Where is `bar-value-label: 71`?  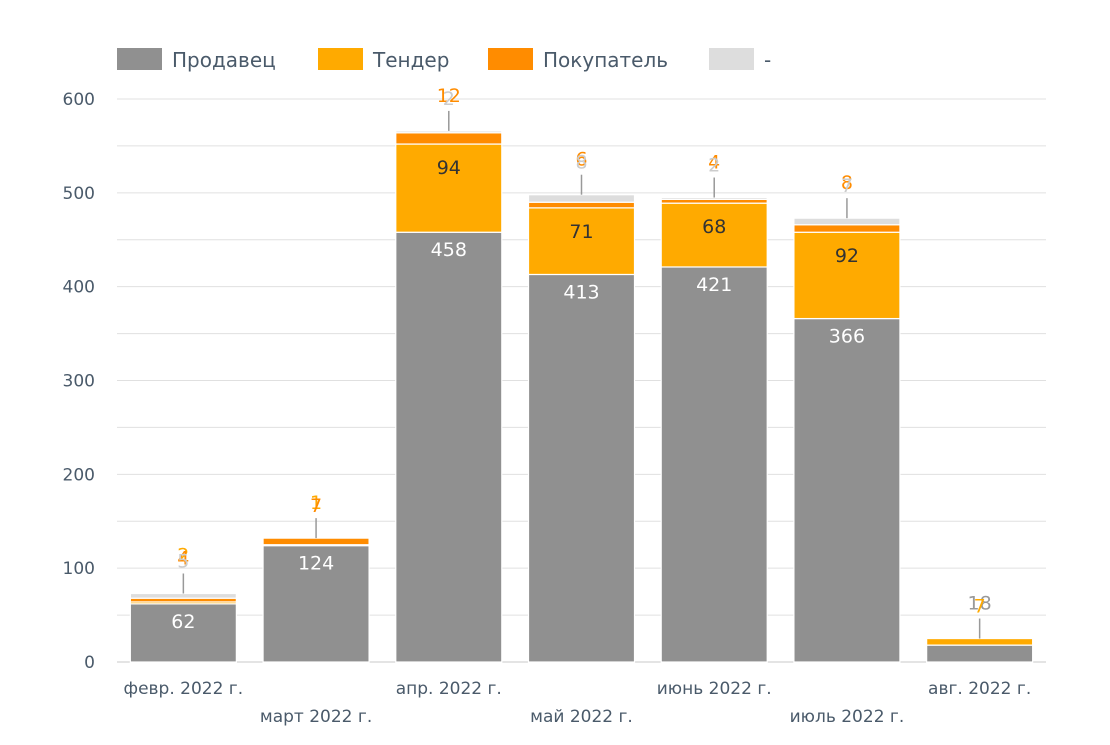 bar-value-label: 71 is located at coordinates (581, 232).